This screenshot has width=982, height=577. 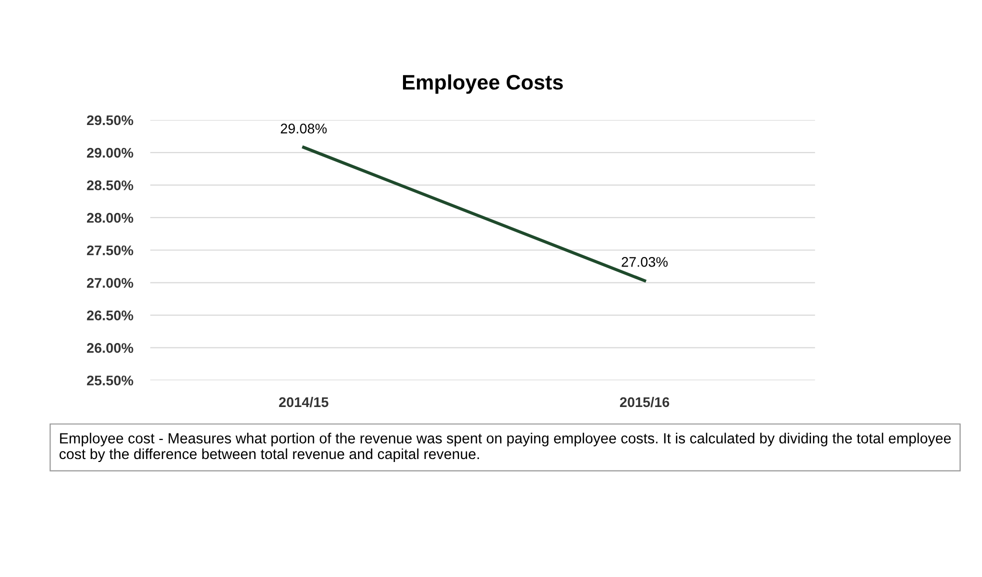 I want to click on chart-title: Employee Costs, so click(x=483, y=84).